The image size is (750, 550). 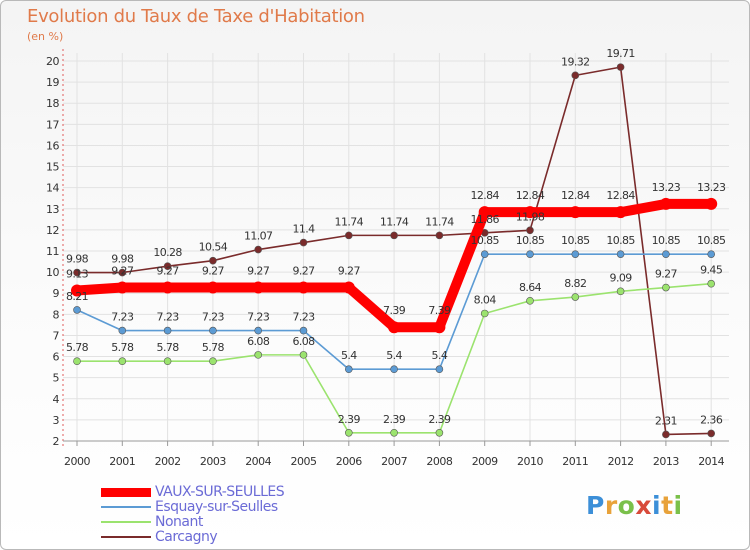 What do you see at coordinates (258, 341) in the screenshot?
I see `data-label-nonant: 6.08` at bounding box center [258, 341].